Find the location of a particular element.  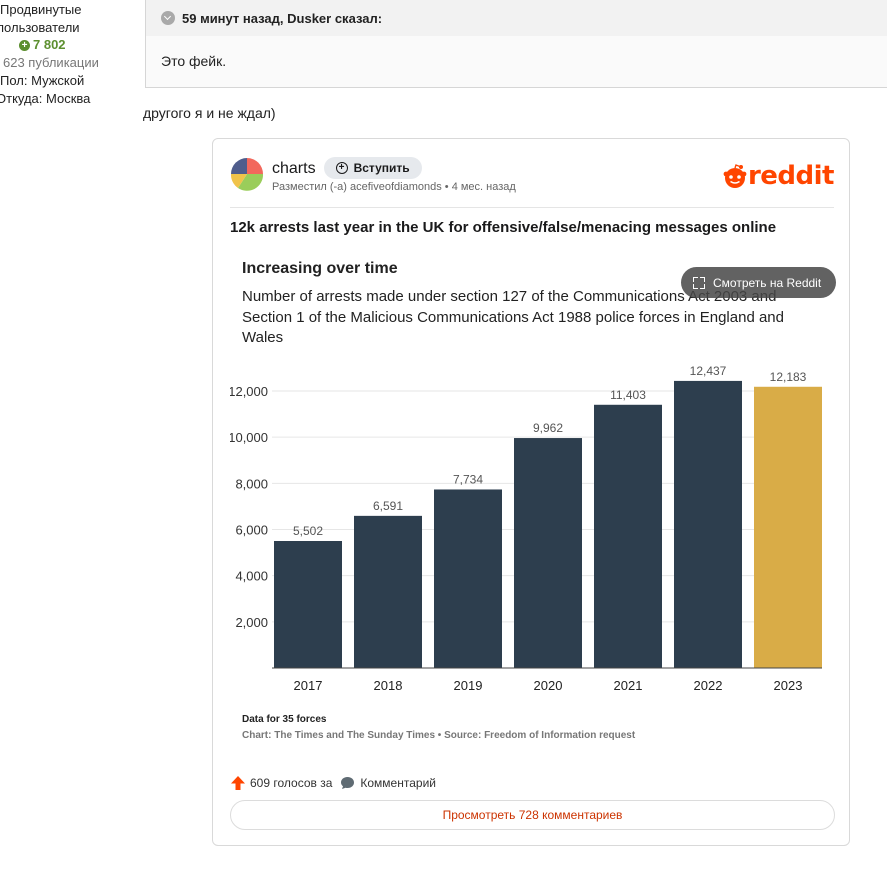

reputation-value: 7 802 is located at coordinates (49, 44).